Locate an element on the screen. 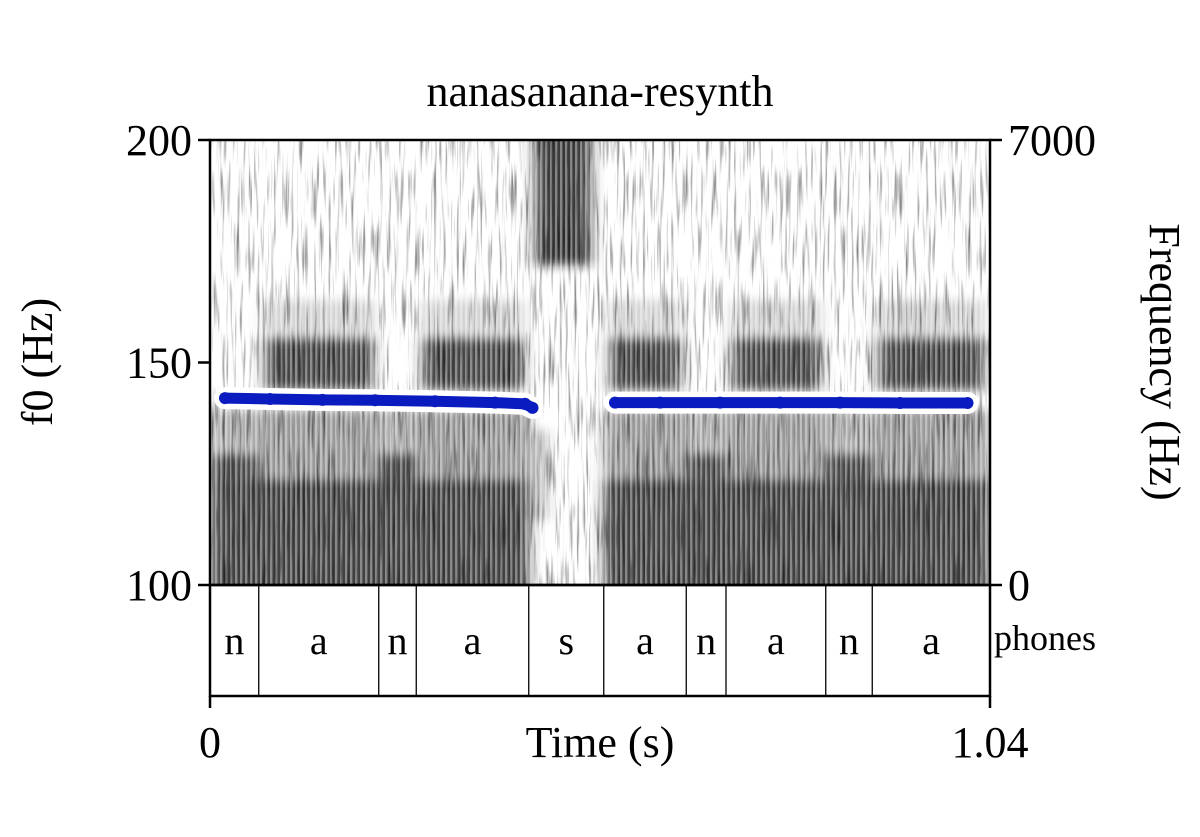 The image size is (1200, 837). tier-name: phones is located at coordinates (1045, 638).